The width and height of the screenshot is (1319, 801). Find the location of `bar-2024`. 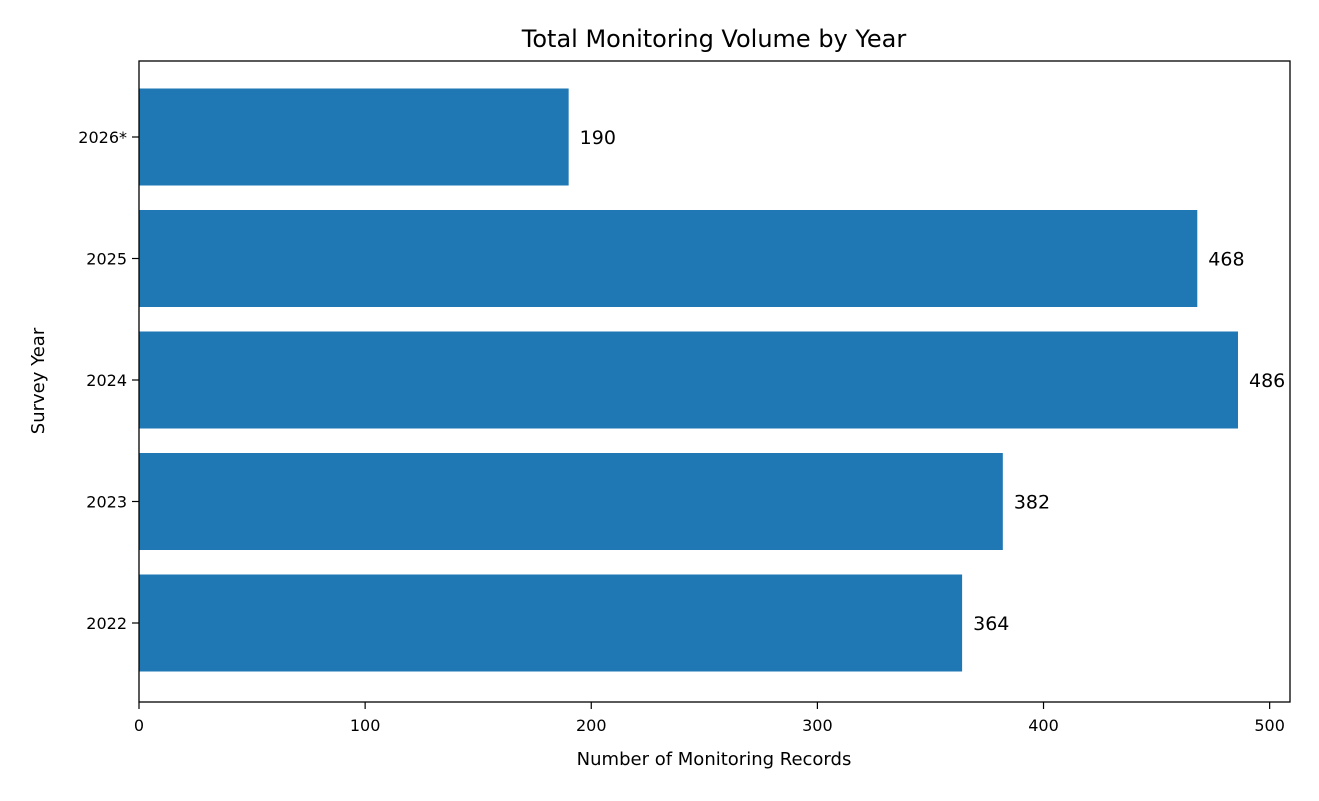

bar-2024 is located at coordinates (688, 380).